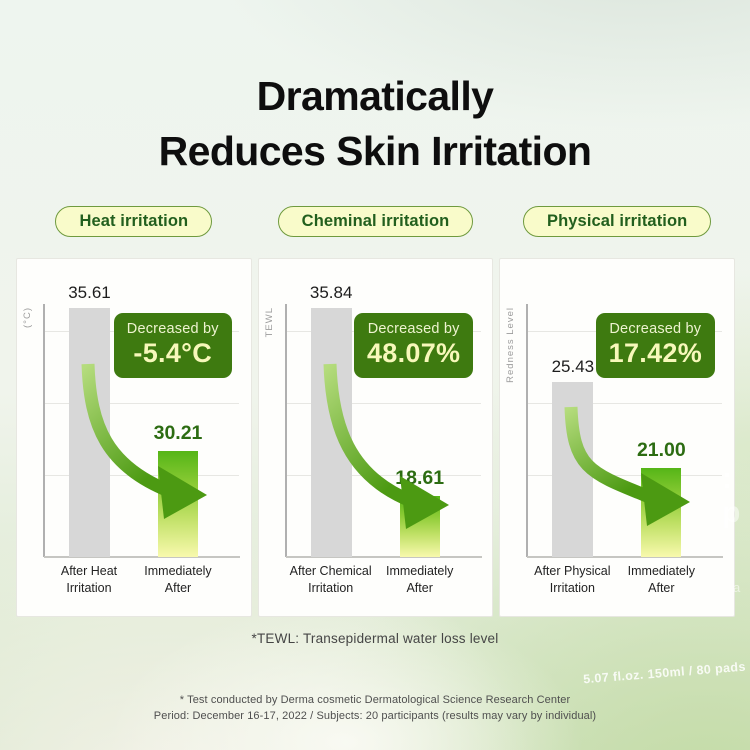 This screenshot has width=750, height=750. I want to click on x-label-before: After Heat Irritation, so click(89, 579).